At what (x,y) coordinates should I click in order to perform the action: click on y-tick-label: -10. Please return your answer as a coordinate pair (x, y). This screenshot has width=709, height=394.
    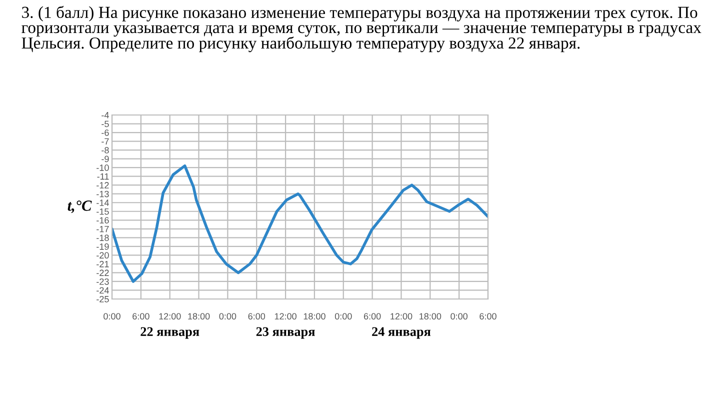
    Looking at the image, I should click on (102, 167).